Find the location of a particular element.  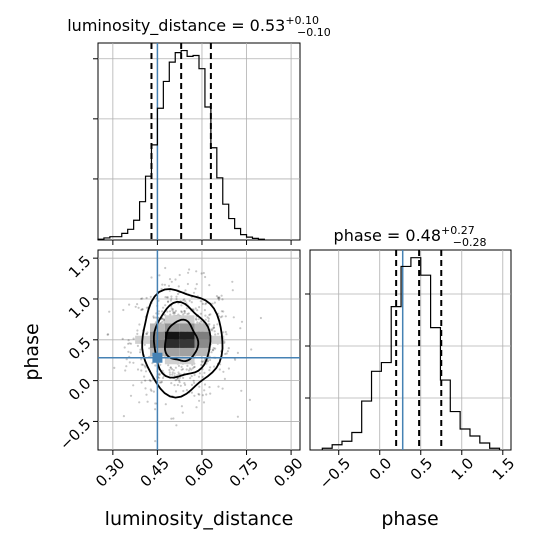

joint-density-frame is located at coordinates (199, 350).